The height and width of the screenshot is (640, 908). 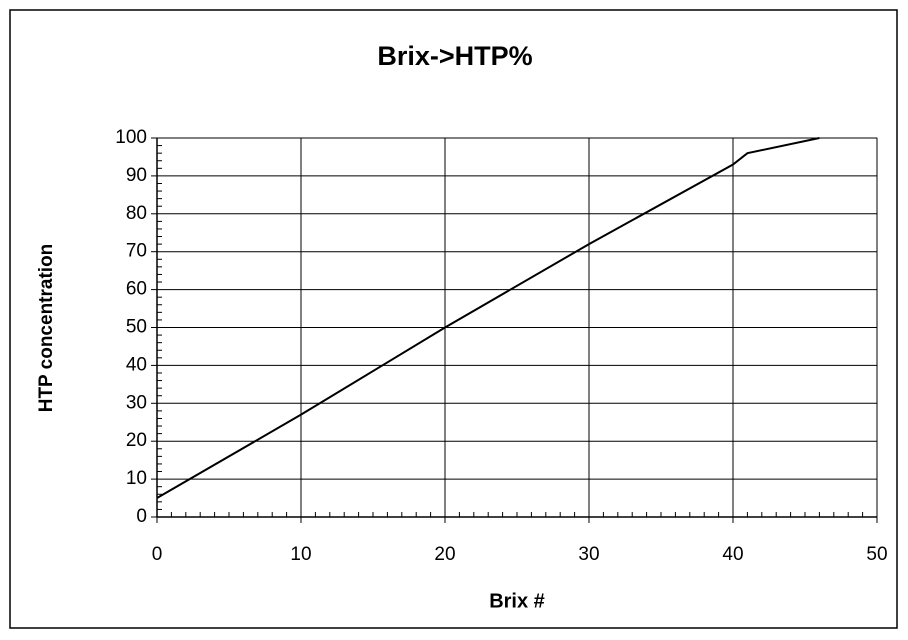 What do you see at coordinates (136, 289) in the screenshot?
I see `y-tick-label: 60` at bounding box center [136, 289].